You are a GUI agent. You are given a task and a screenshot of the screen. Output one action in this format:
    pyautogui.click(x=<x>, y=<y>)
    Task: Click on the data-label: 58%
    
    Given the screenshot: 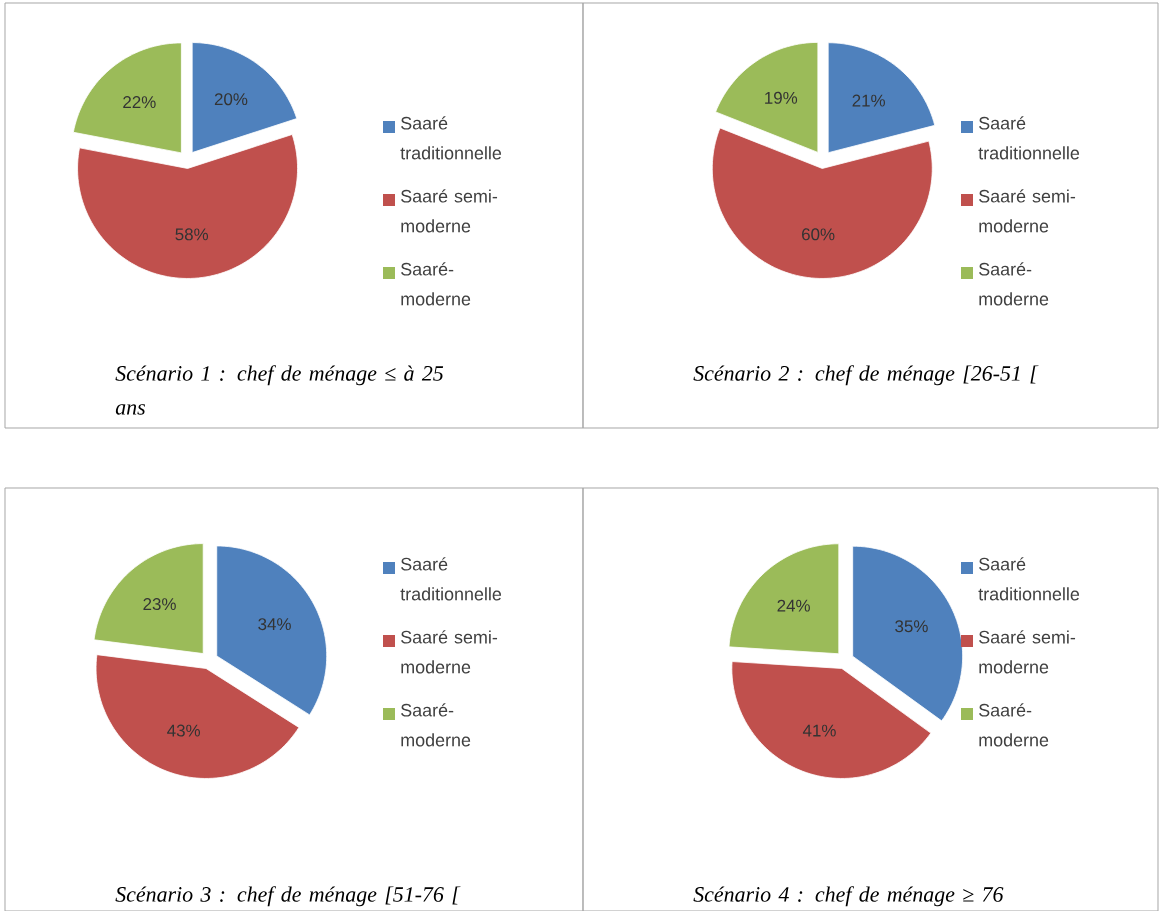 What is the action you would take?
    pyautogui.click(x=192, y=234)
    